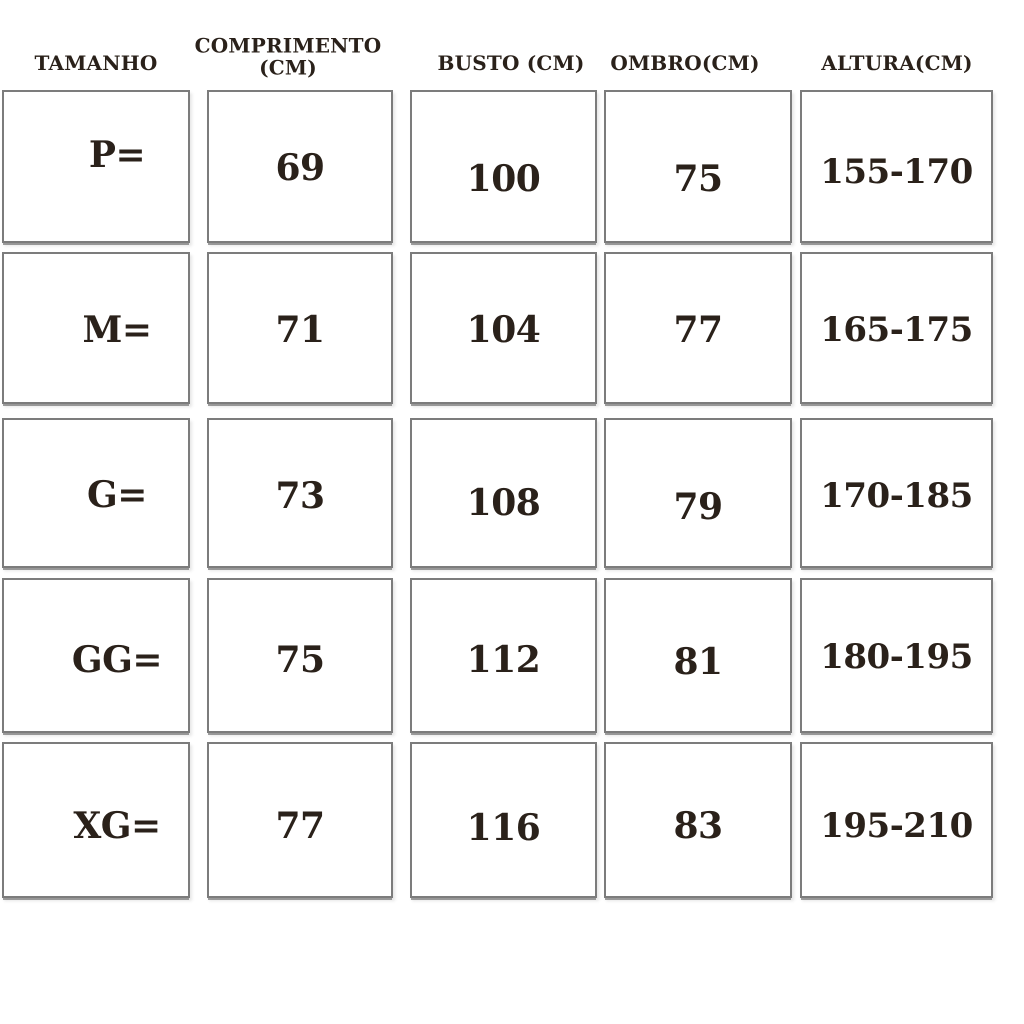 The width and height of the screenshot is (1024, 1024). I want to click on column-header-busto: BUSTO (CM), so click(510, 63).